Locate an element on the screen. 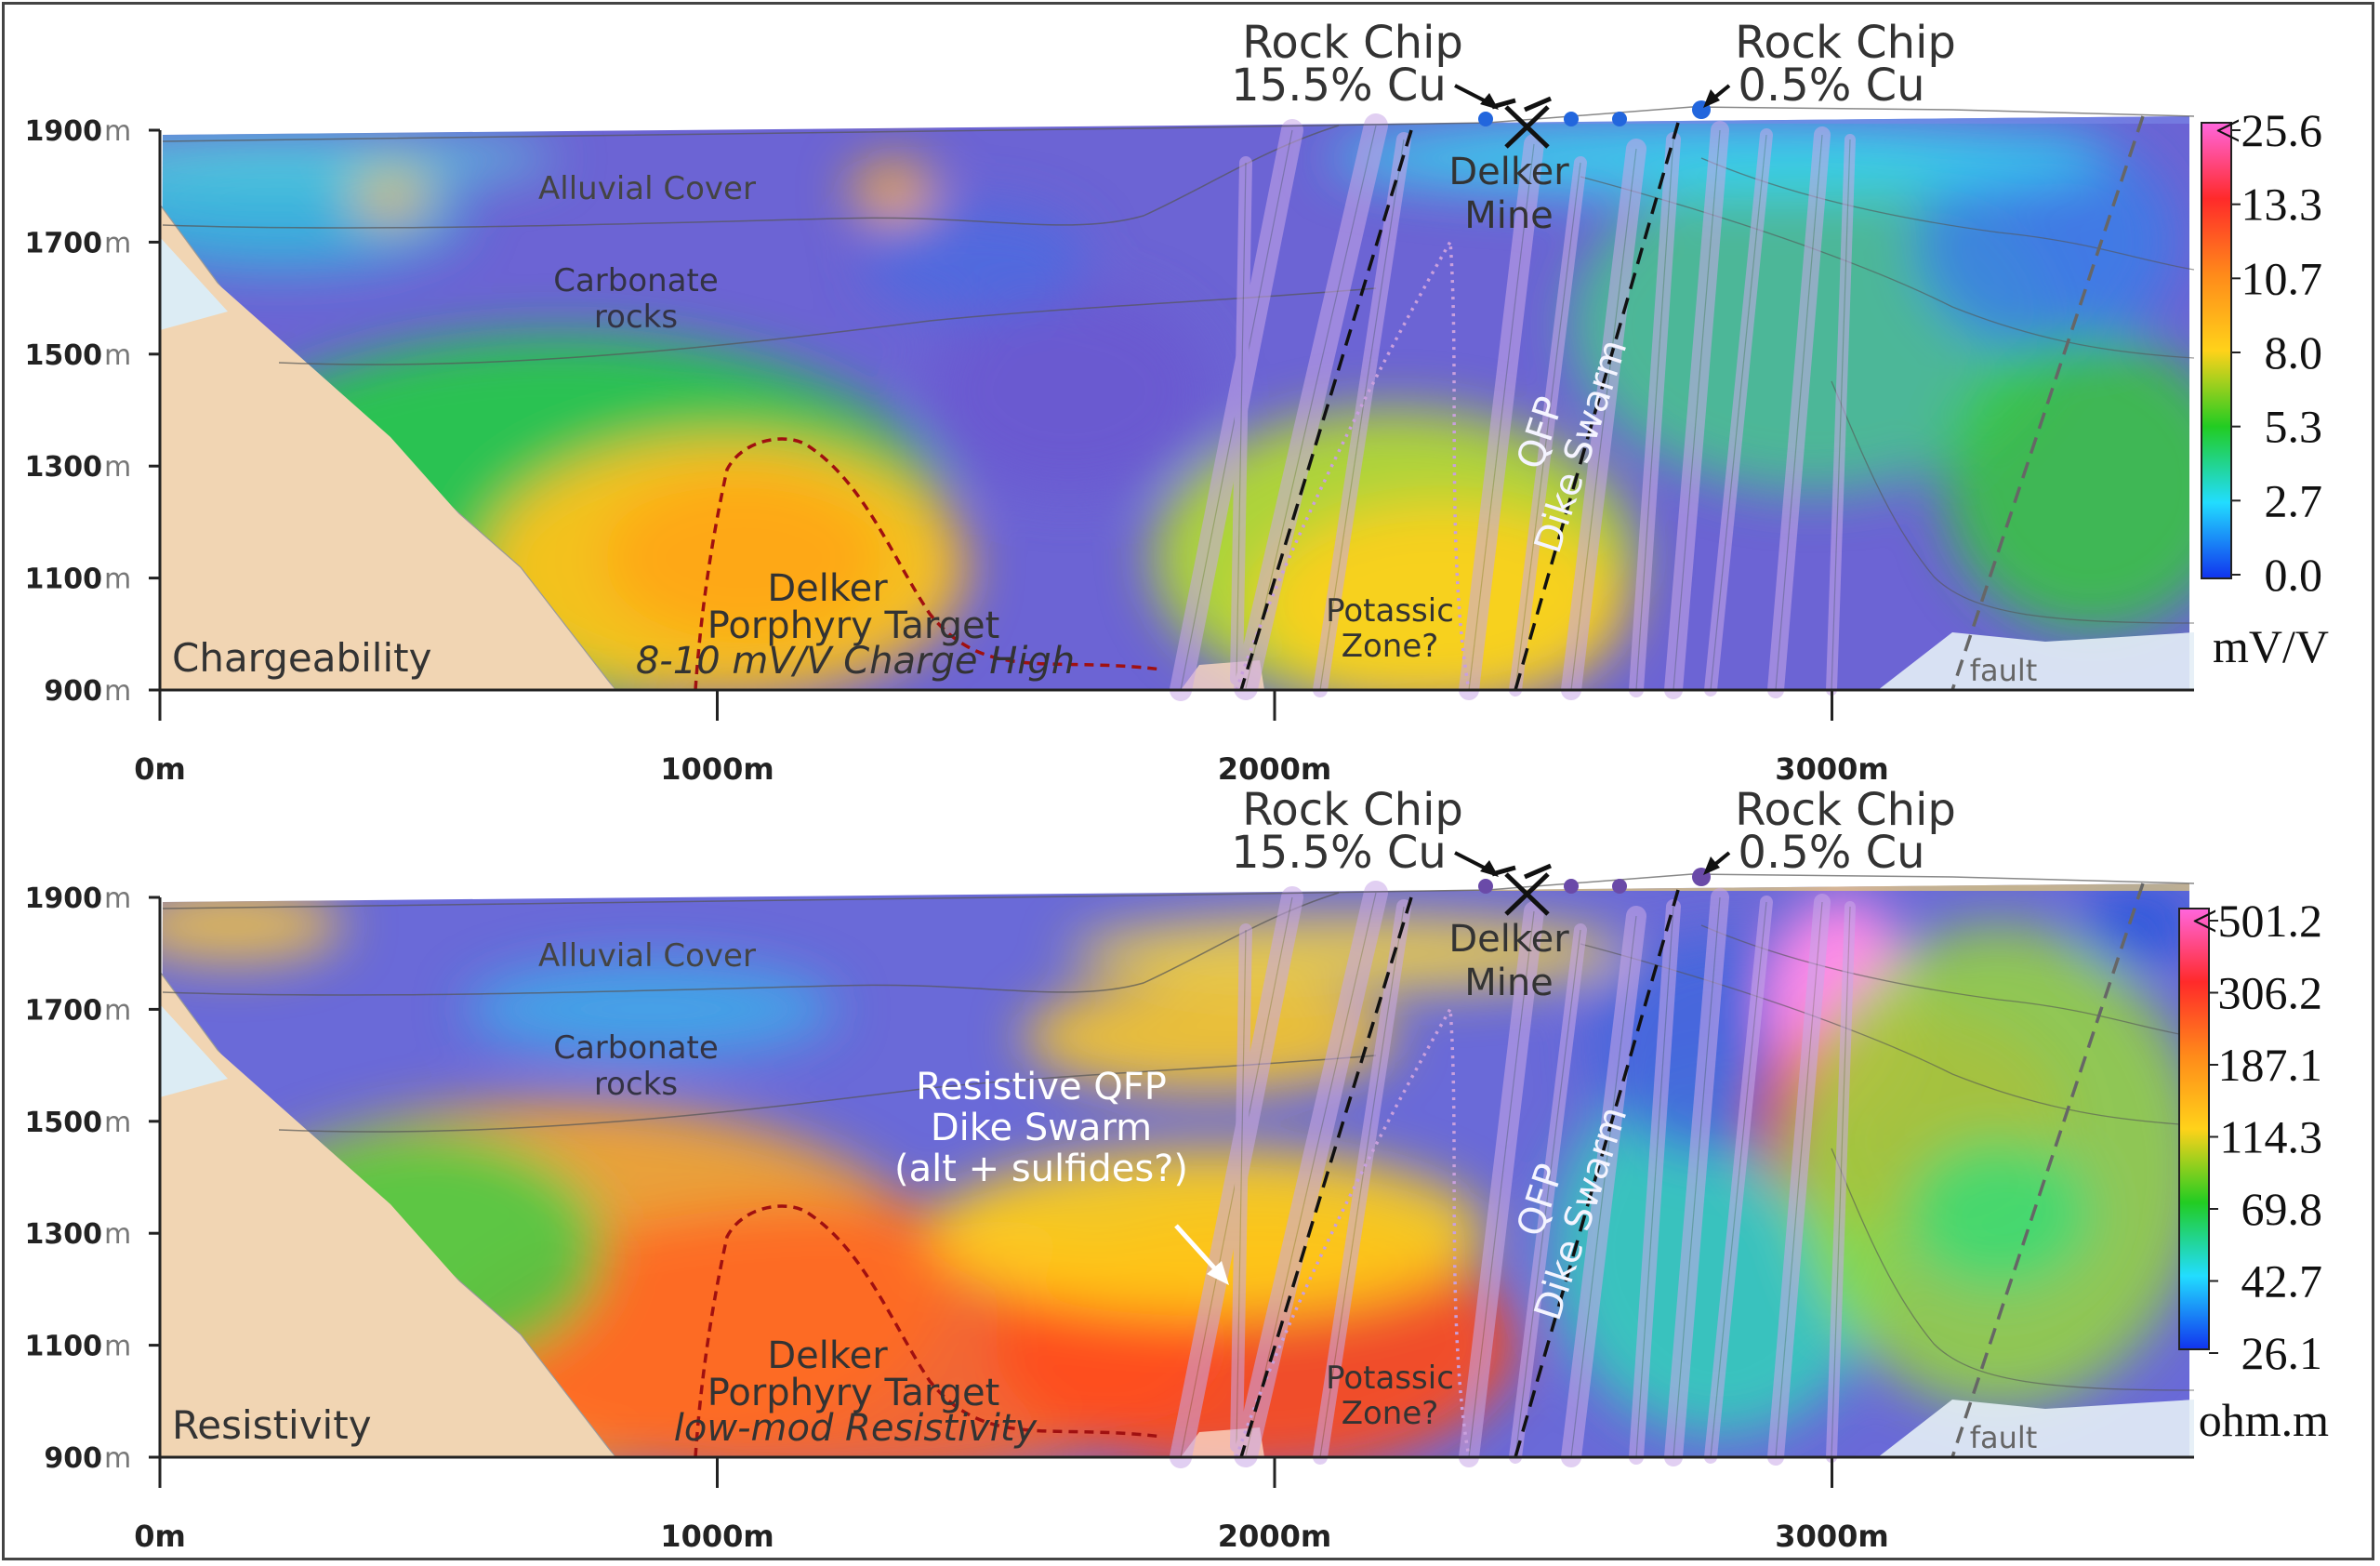 The image size is (2380, 1566). y-tick-label: 1300 is located at coordinates (64, 467).